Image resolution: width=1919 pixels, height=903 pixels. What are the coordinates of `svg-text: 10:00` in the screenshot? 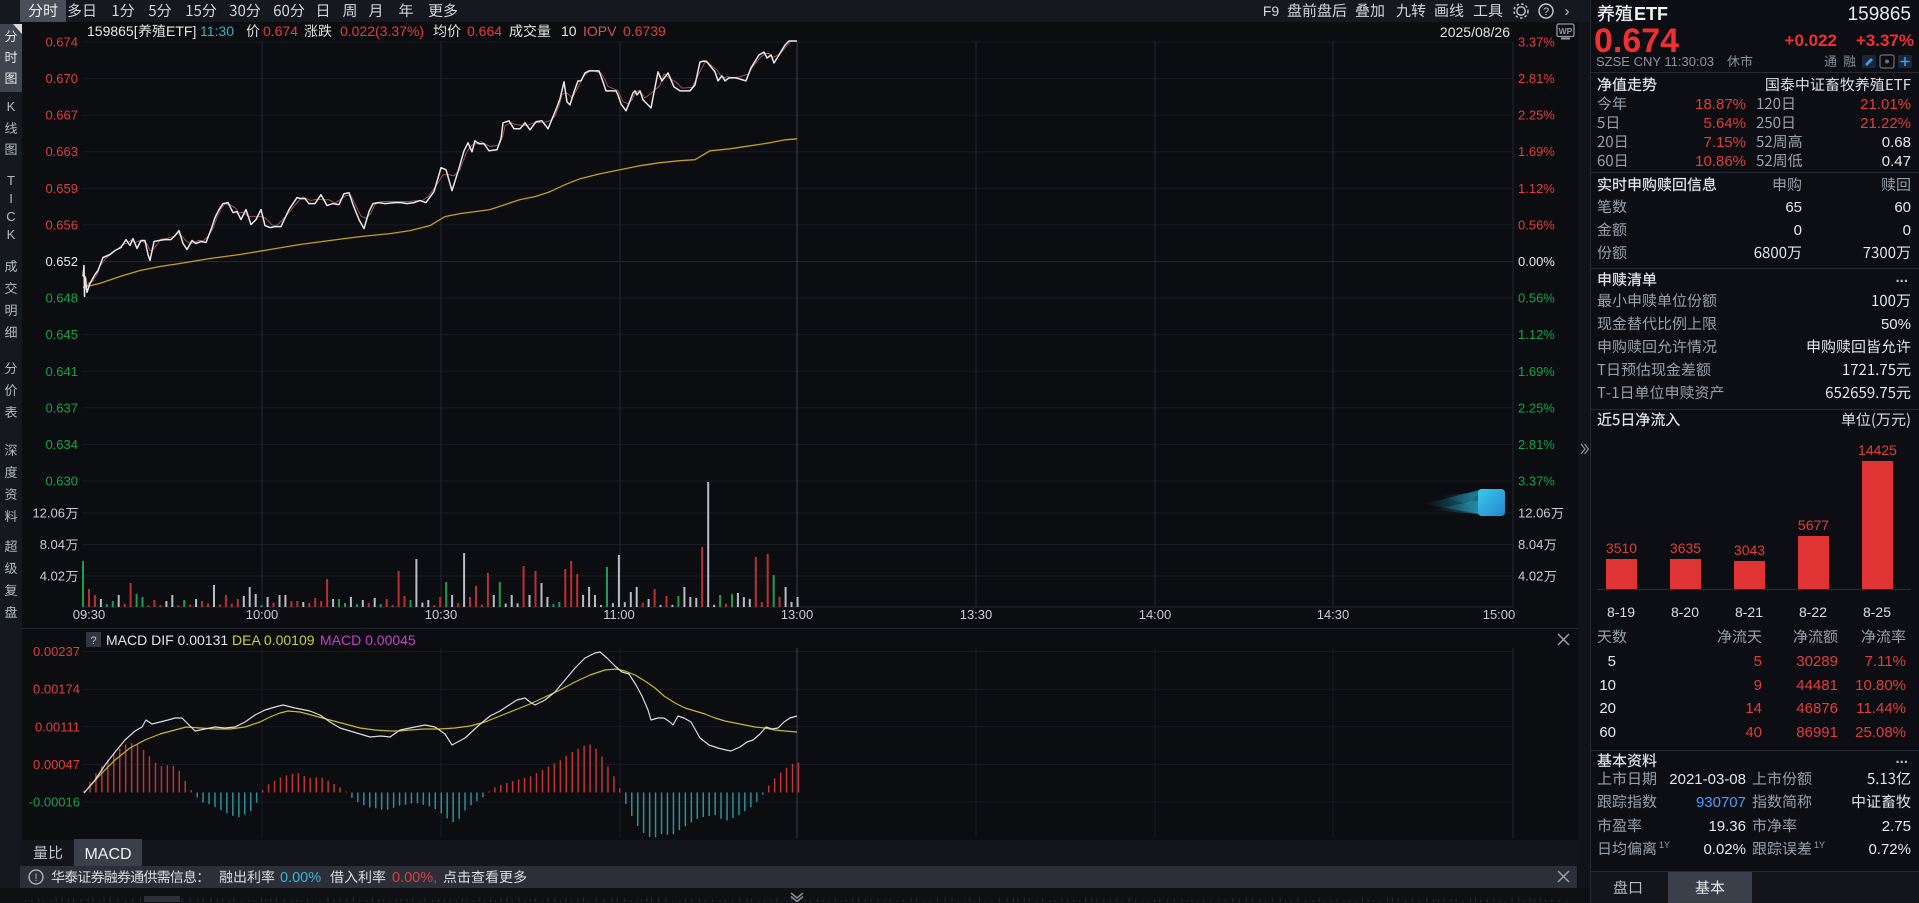 It's located at (262, 614).